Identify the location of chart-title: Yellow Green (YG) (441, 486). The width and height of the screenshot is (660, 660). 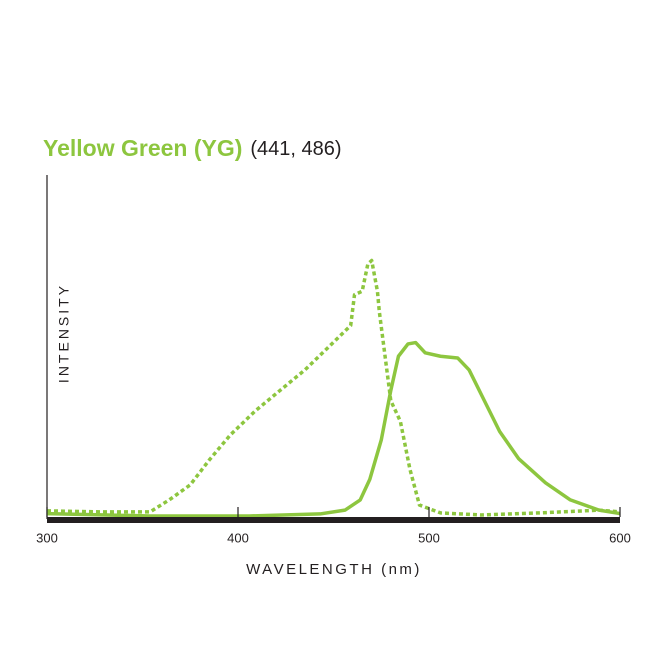
(192, 148).